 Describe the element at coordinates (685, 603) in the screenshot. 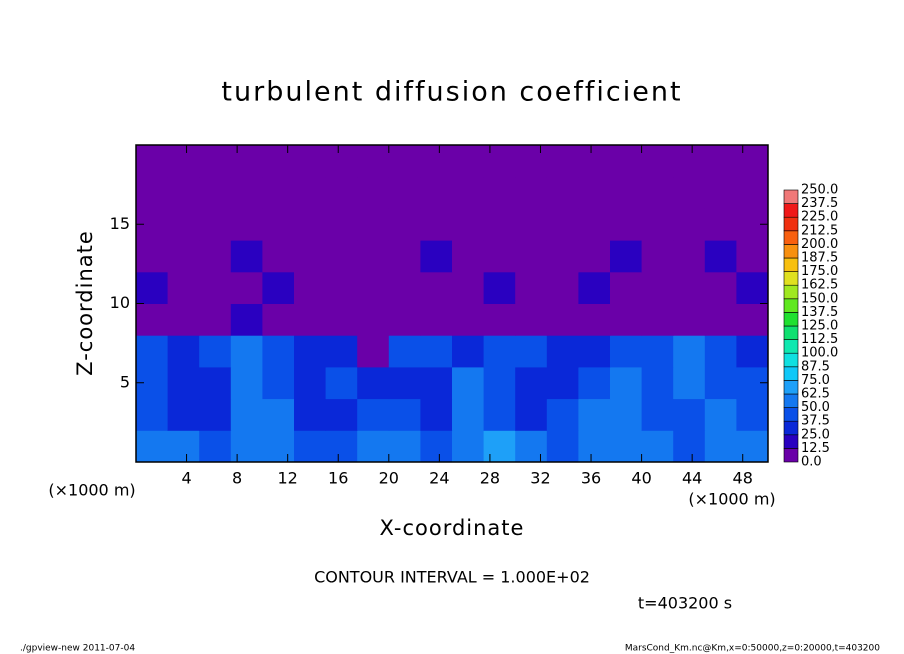

I see `time-label: t=403200 s` at that location.